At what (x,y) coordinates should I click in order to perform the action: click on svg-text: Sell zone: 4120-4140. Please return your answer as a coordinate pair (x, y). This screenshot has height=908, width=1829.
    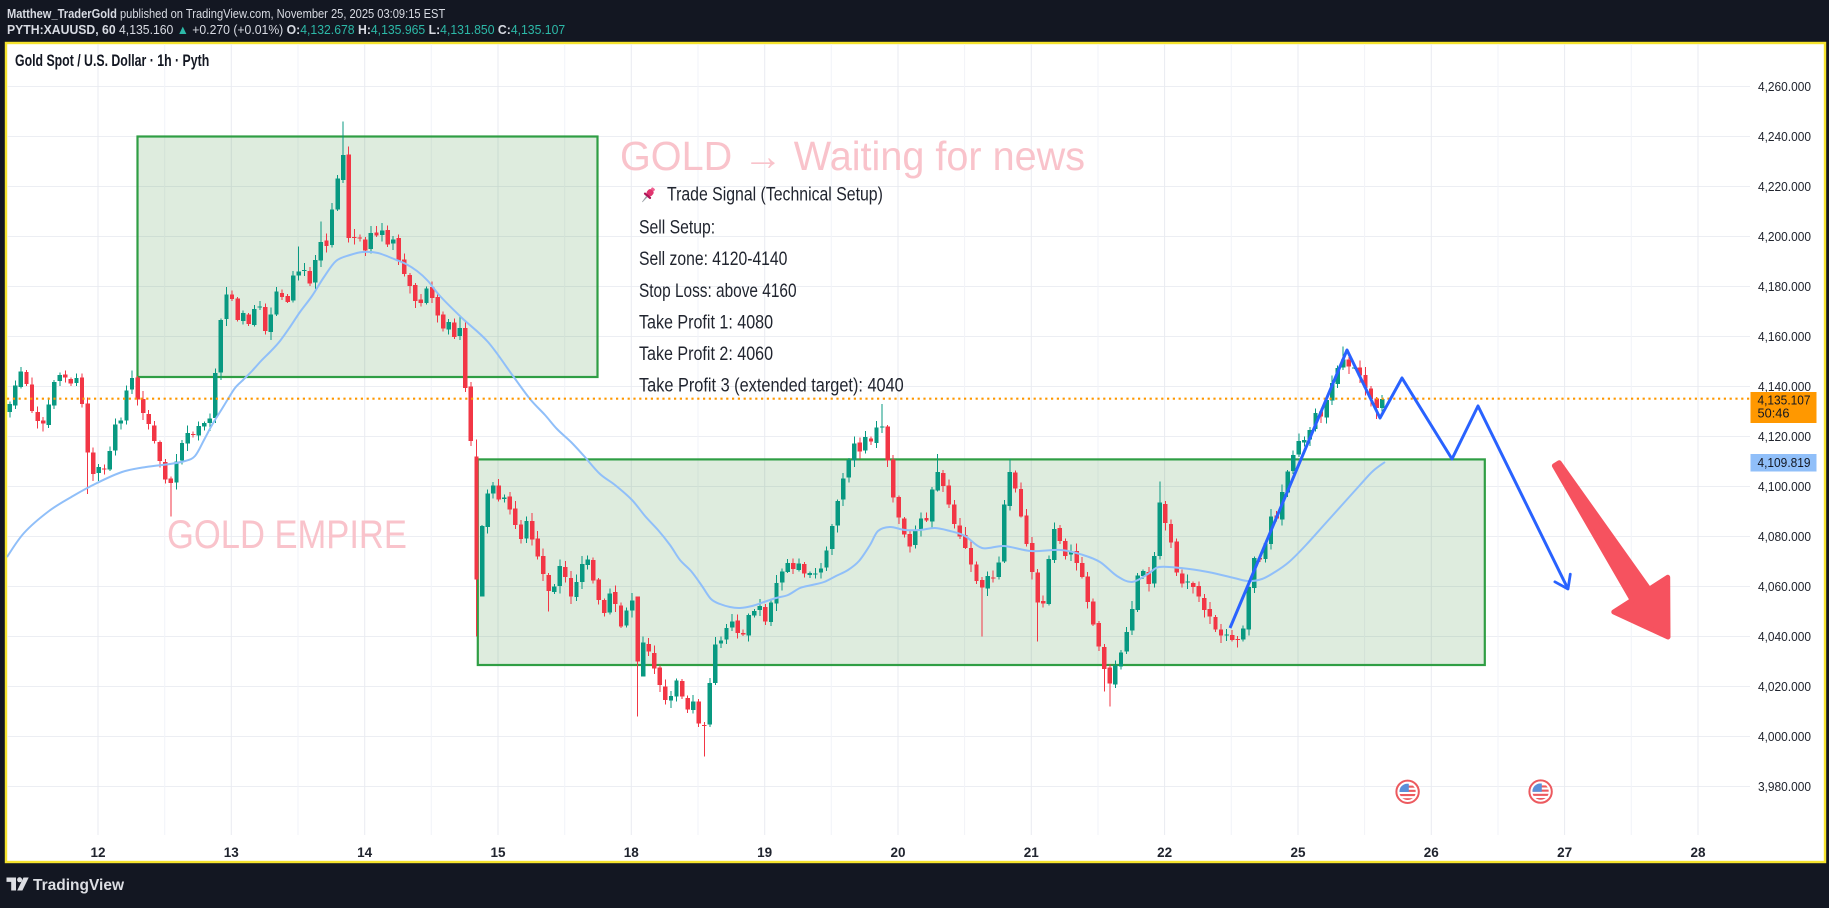
    Looking at the image, I should click on (713, 258).